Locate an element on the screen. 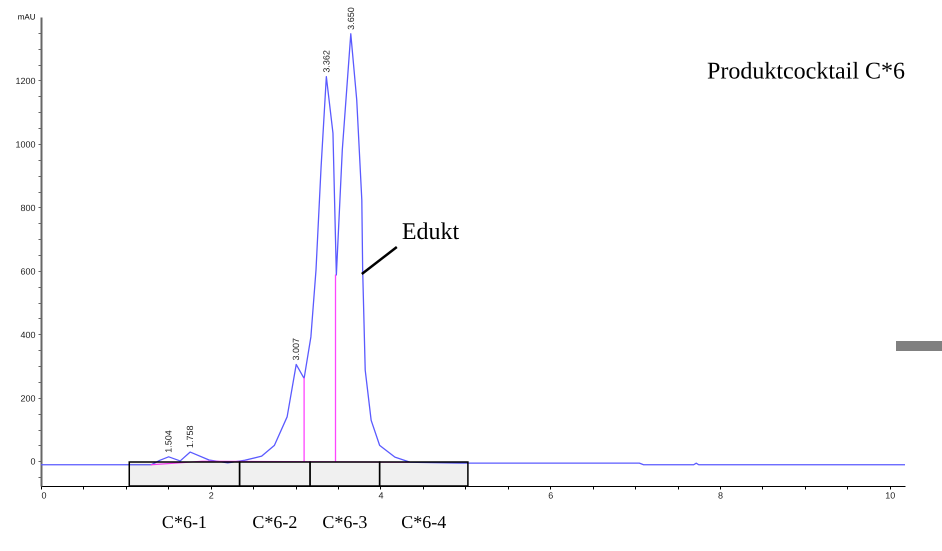 The height and width of the screenshot is (551, 942). x-tick-label: 10 is located at coordinates (890, 495).